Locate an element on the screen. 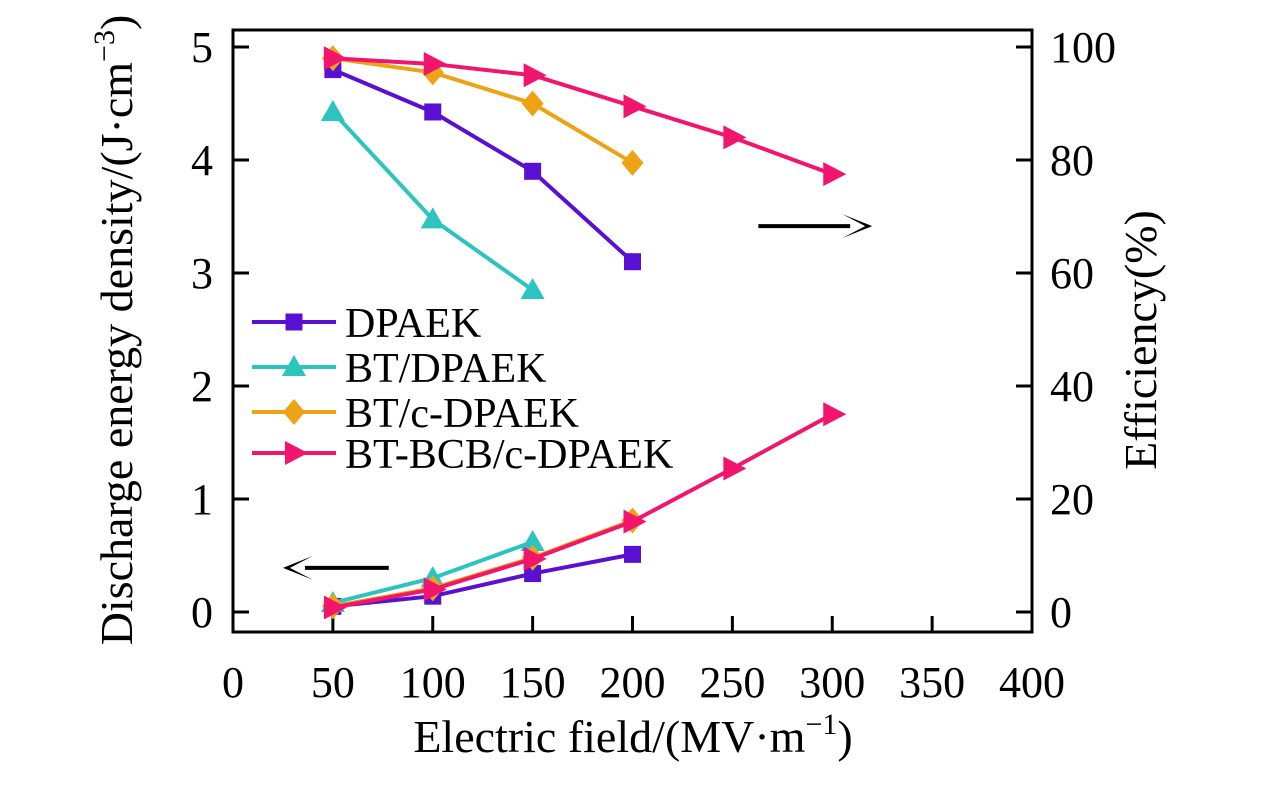 This screenshot has width=1276, height=787. marker-energy-BT/DPAEK is located at coordinates (532, 540).